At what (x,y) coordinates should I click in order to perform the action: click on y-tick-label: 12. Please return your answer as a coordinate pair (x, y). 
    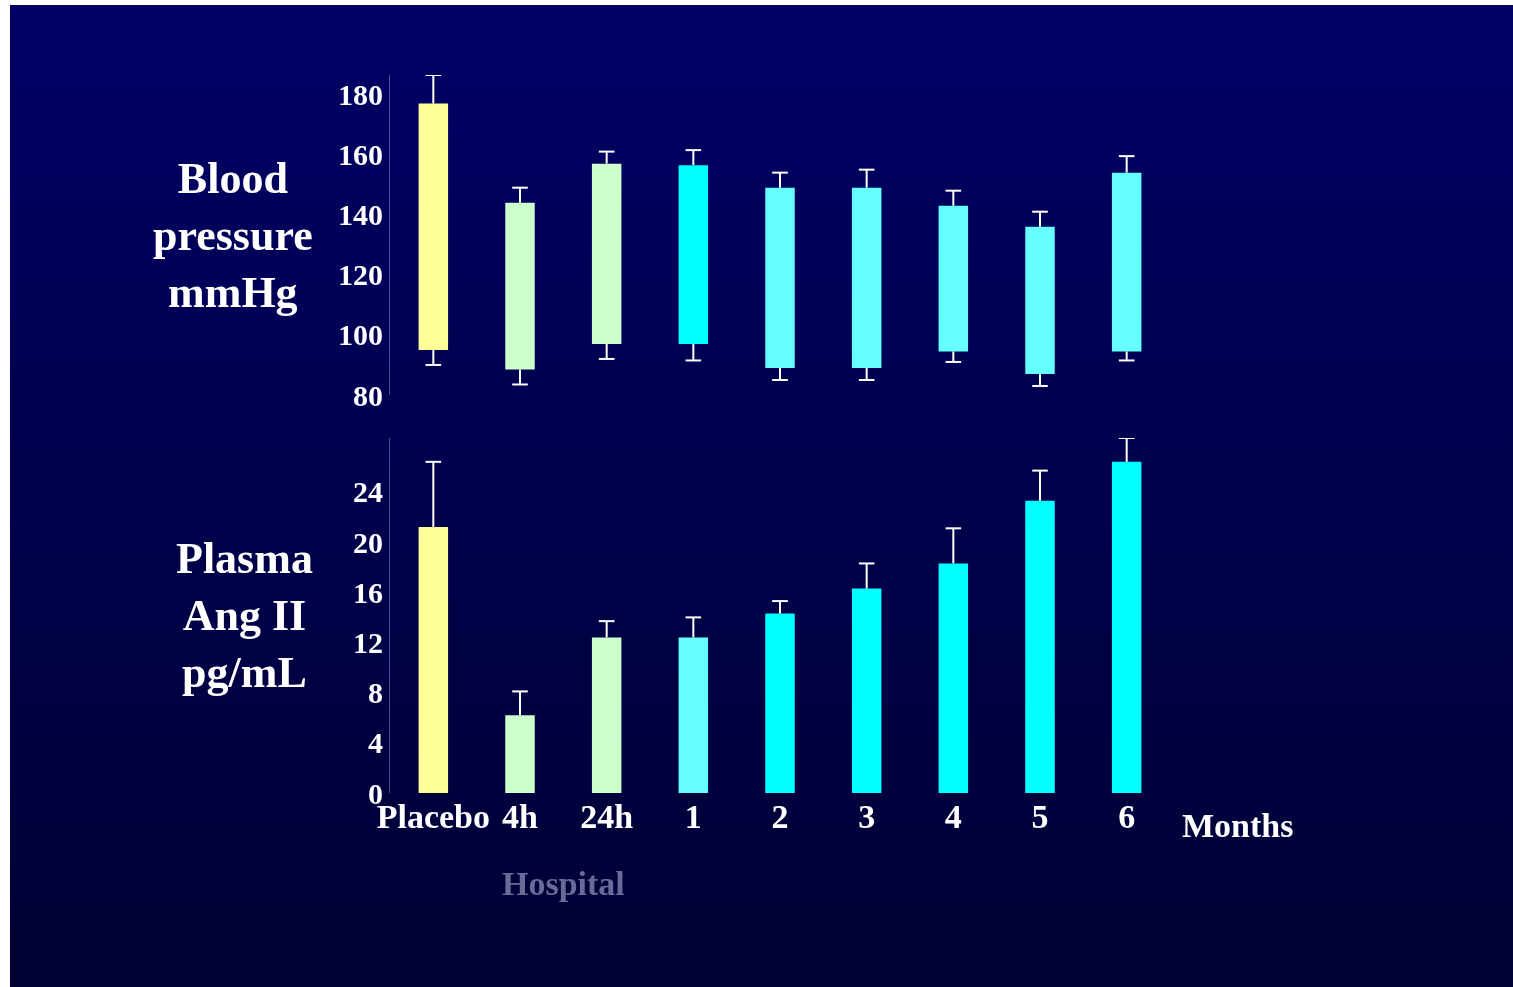
    Looking at the image, I should click on (368, 642).